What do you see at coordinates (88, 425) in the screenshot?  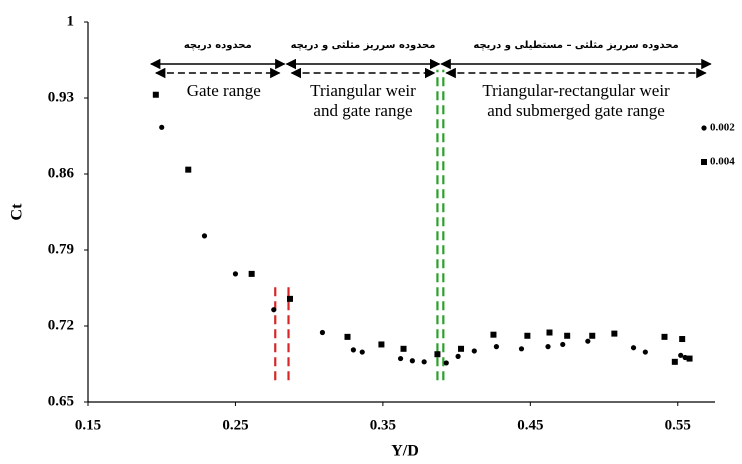 I see `x-tick-label: 0.15` at bounding box center [88, 425].